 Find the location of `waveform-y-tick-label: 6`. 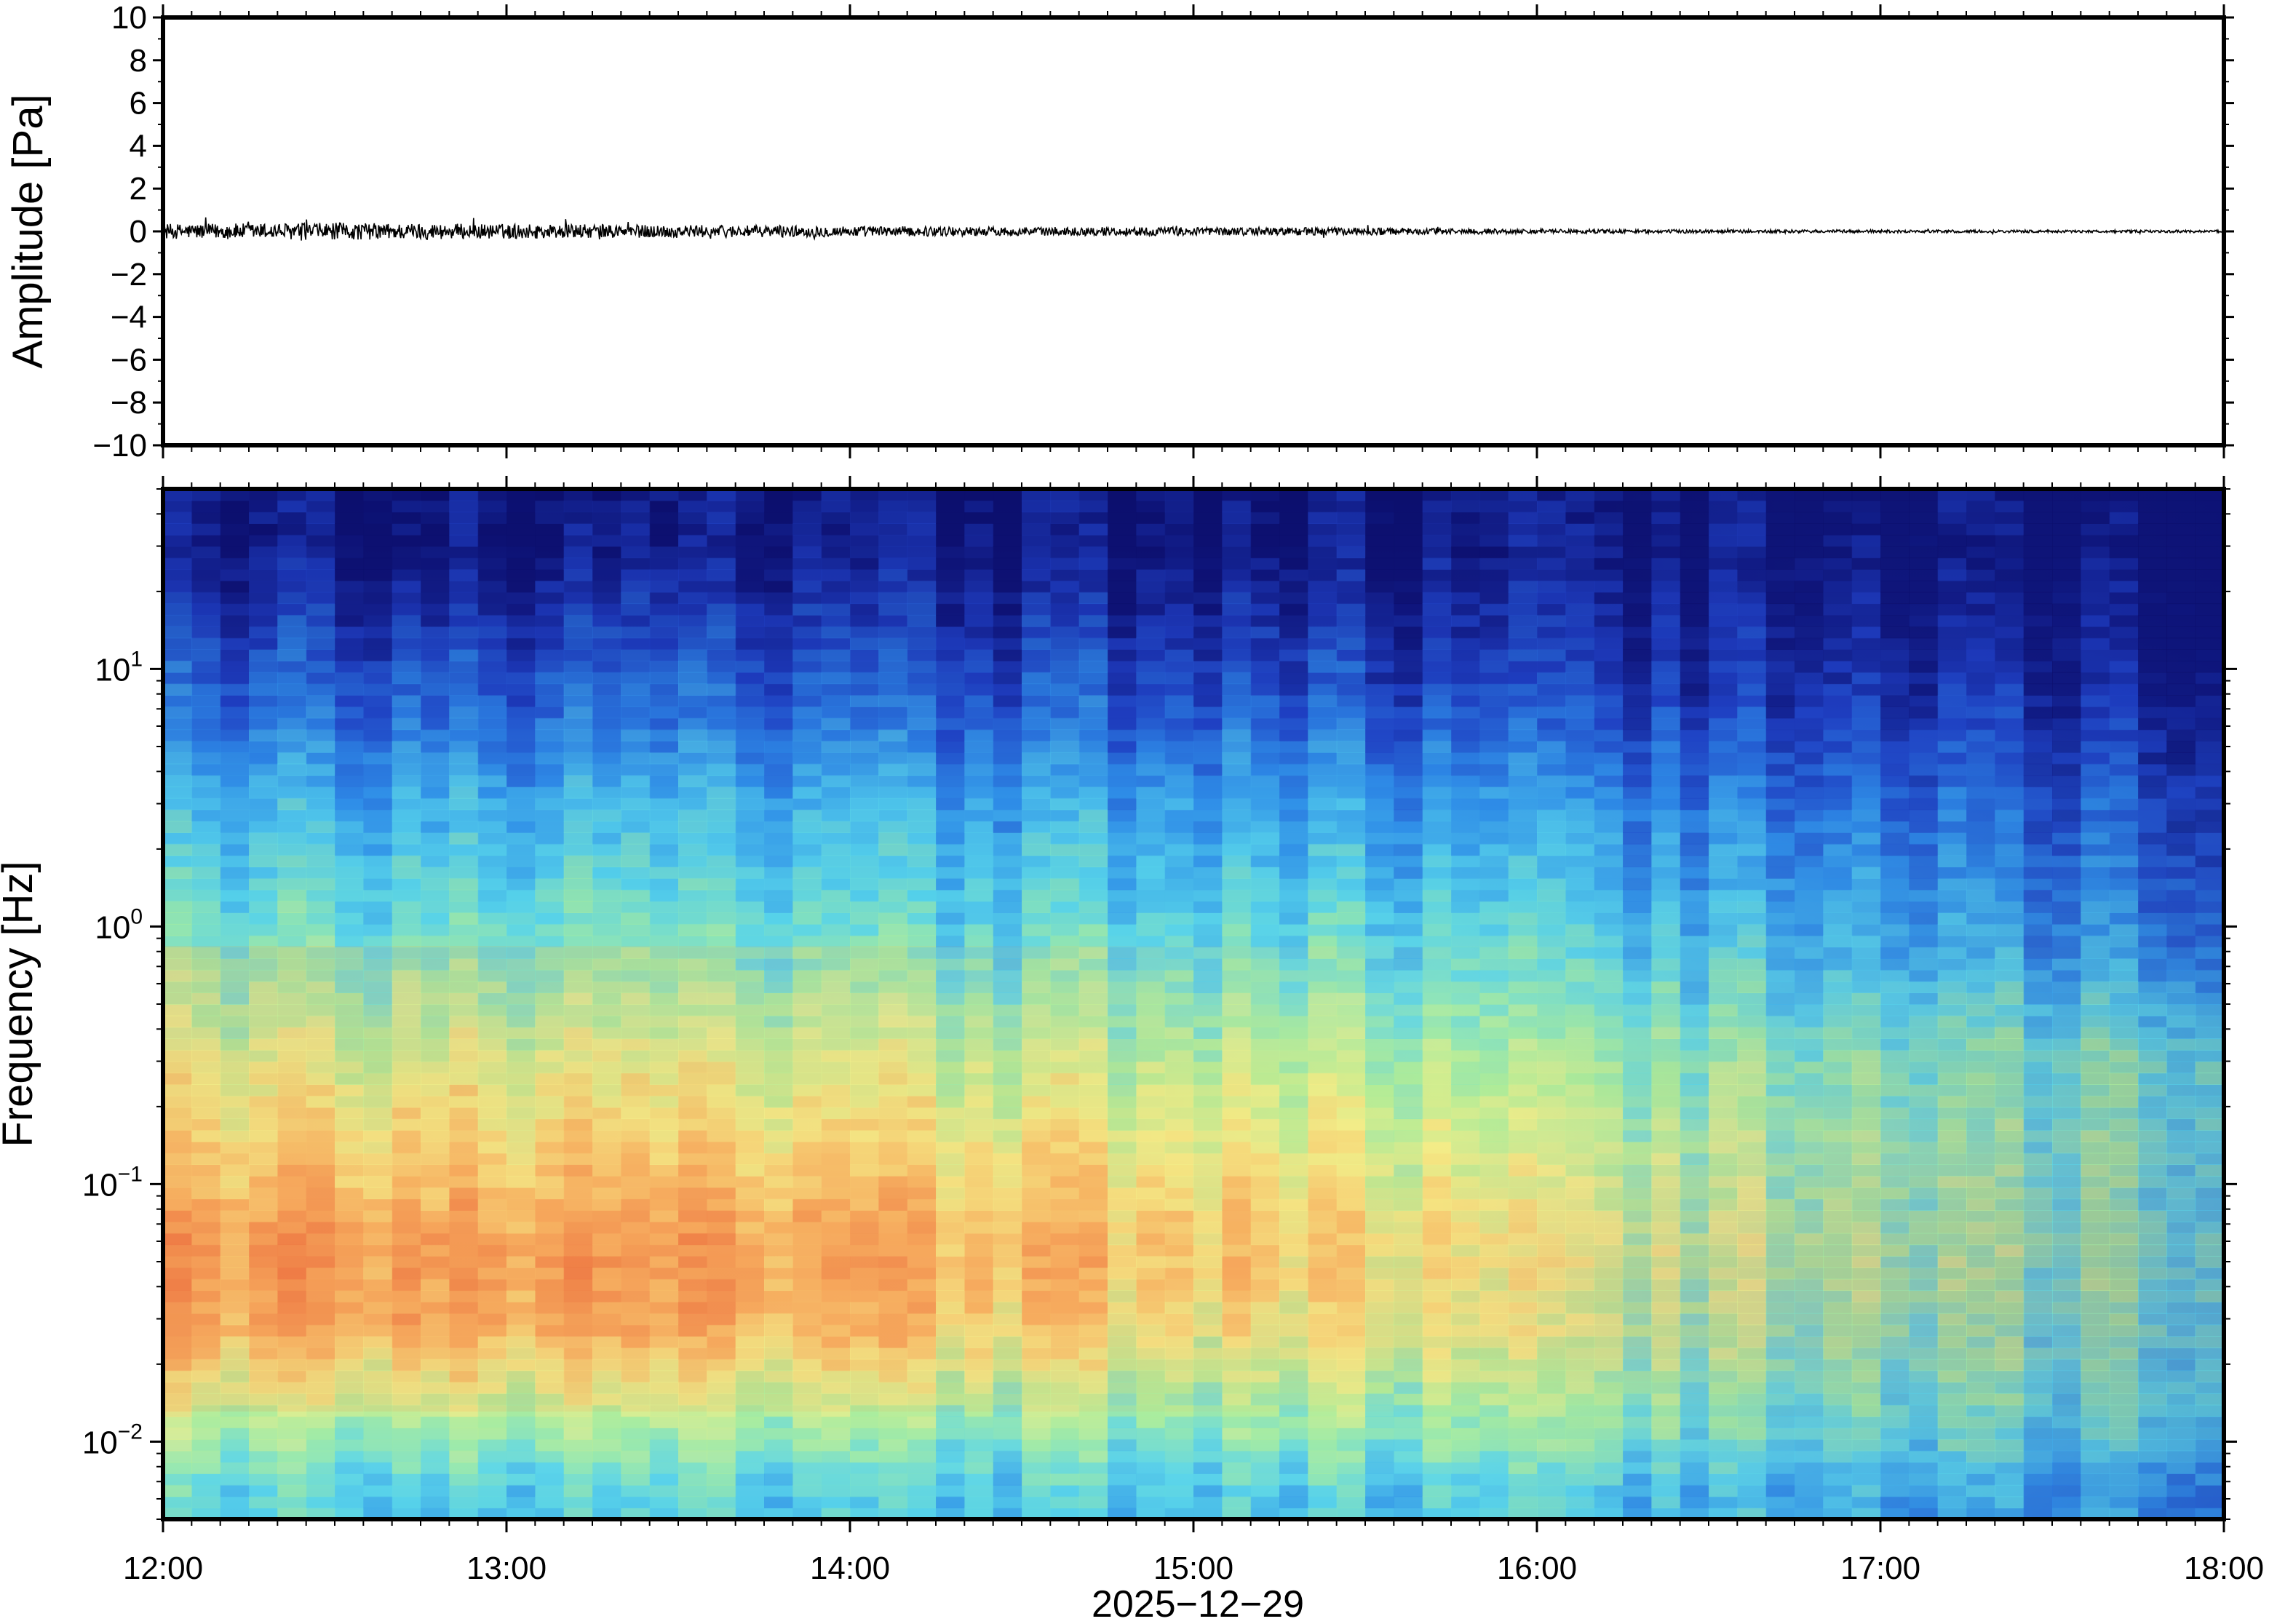

waveform-y-tick-label: 6 is located at coordinates (138, 104).